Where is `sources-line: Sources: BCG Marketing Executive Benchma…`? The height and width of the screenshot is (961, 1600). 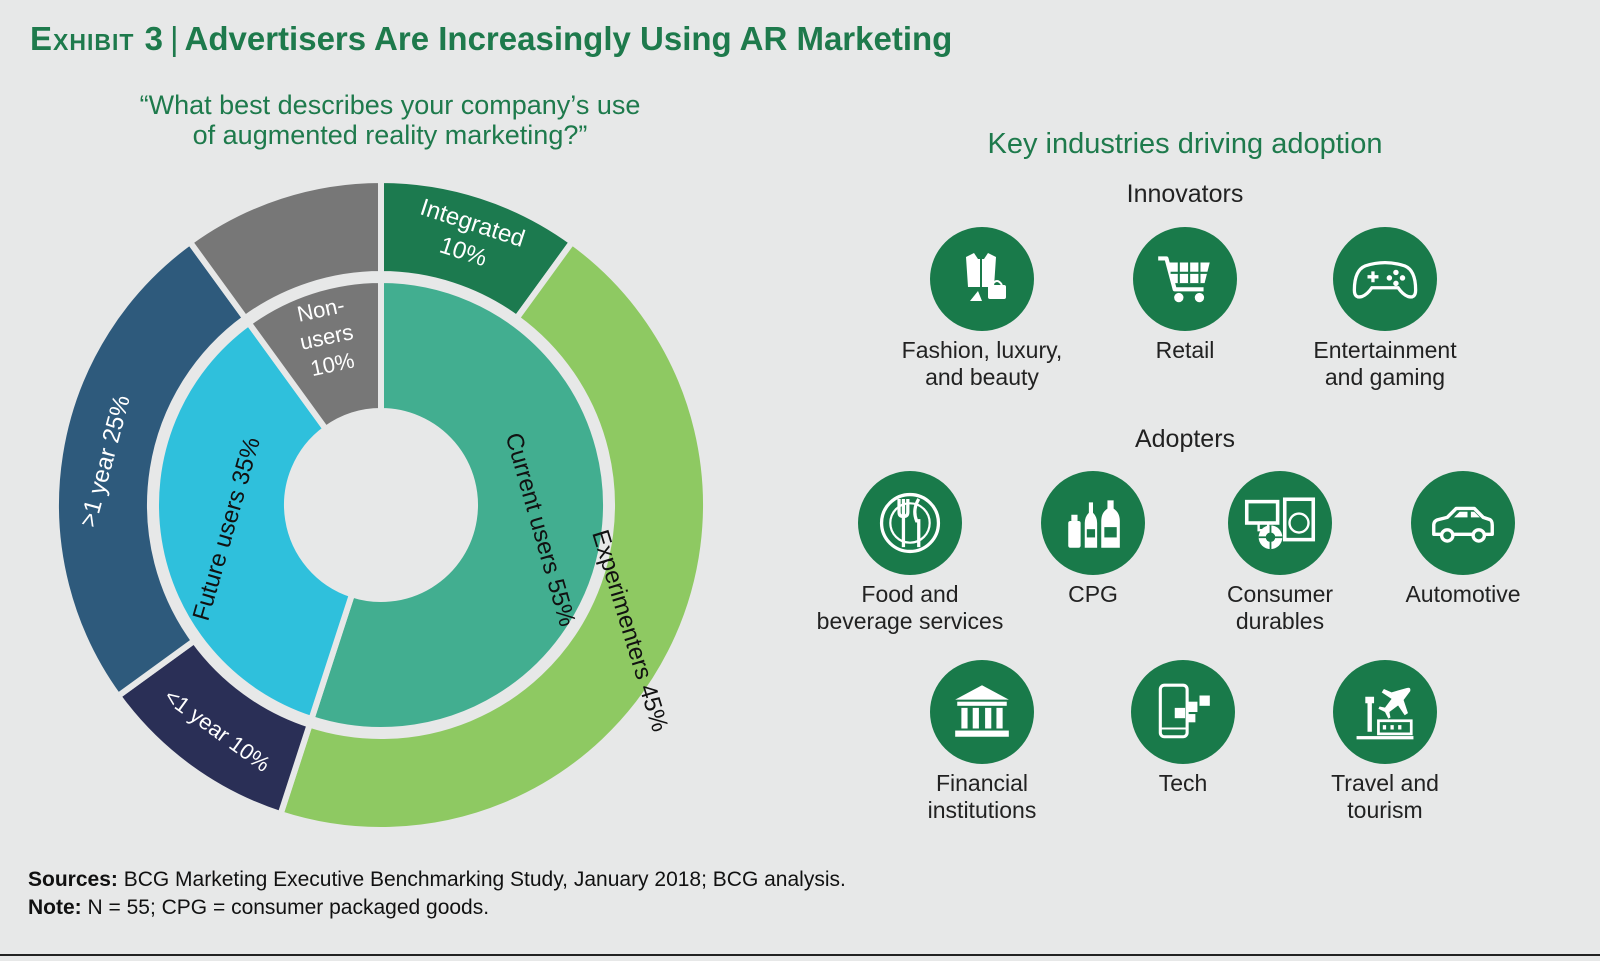
sources-line: Sources: BCG Marketing Executive Benchma… is located at coordinates (437, 879).